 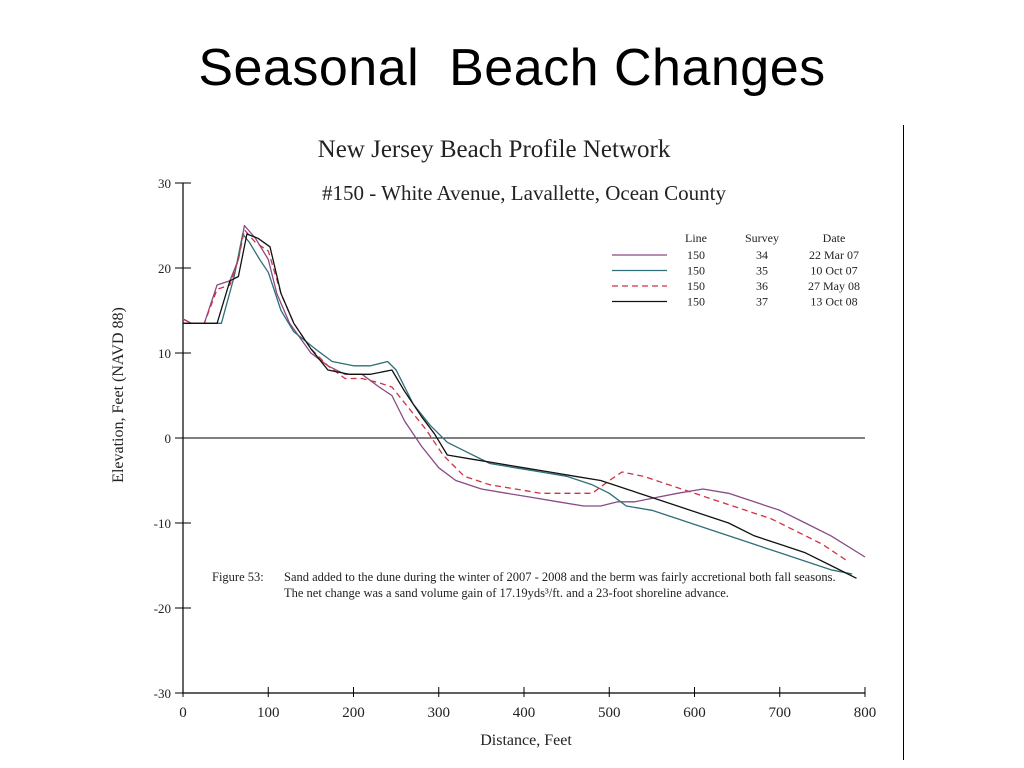 I want to click on legend-date-value: 13 Oct 08, so click(x=833, y=302).